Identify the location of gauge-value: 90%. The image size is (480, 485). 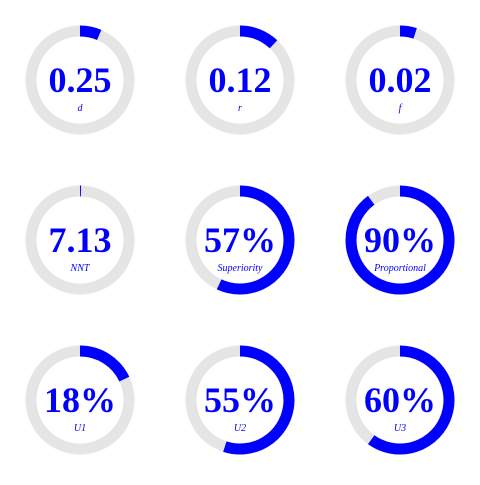
(400, 240).